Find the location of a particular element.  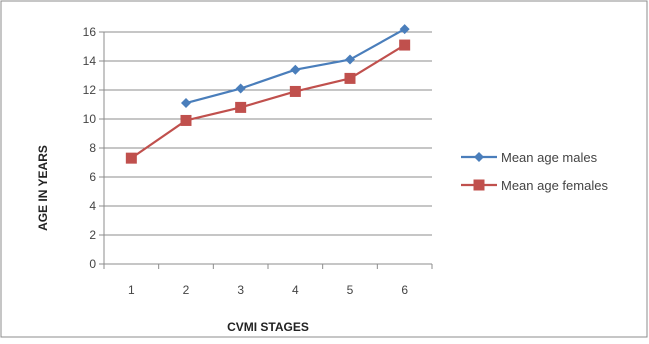

y-tick-labels: 0 2 4 6 8 10 12 14 16 is located at coordinates (90, 148).